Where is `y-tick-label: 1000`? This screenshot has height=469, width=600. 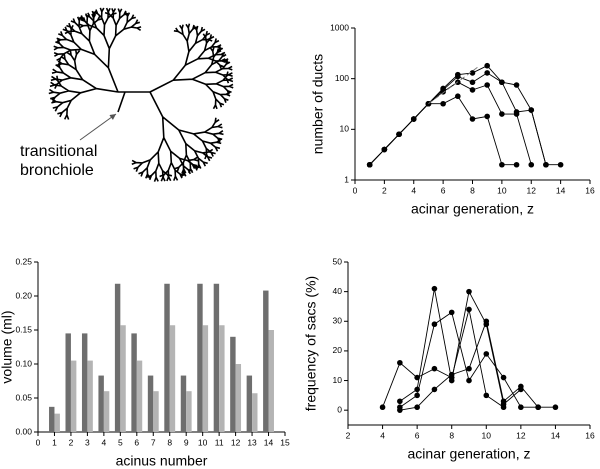 y-tick-label: 1000 is located at coordinates (339, 27).